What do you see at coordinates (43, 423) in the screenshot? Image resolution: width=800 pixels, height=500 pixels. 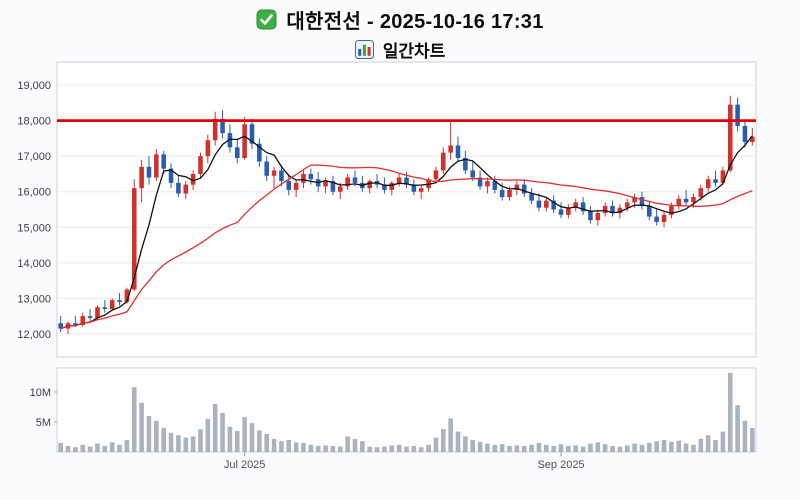 I see `svg-text: 5M` at bounding box center [43, 423].